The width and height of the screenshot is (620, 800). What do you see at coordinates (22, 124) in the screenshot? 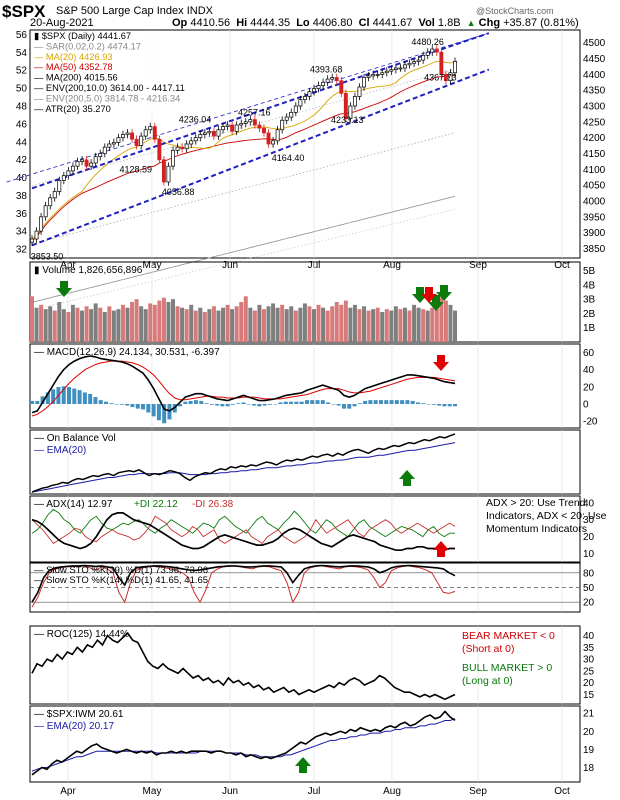
I see `atr-axis-tick: 46` at bounding box center [22, 124].